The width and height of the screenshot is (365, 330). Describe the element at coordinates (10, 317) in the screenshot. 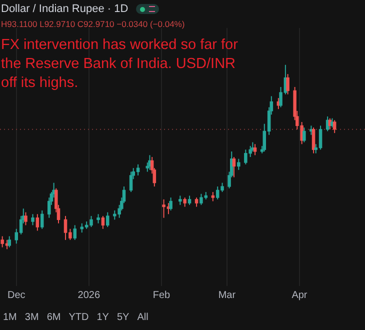

I see `text: 1M` at that location.